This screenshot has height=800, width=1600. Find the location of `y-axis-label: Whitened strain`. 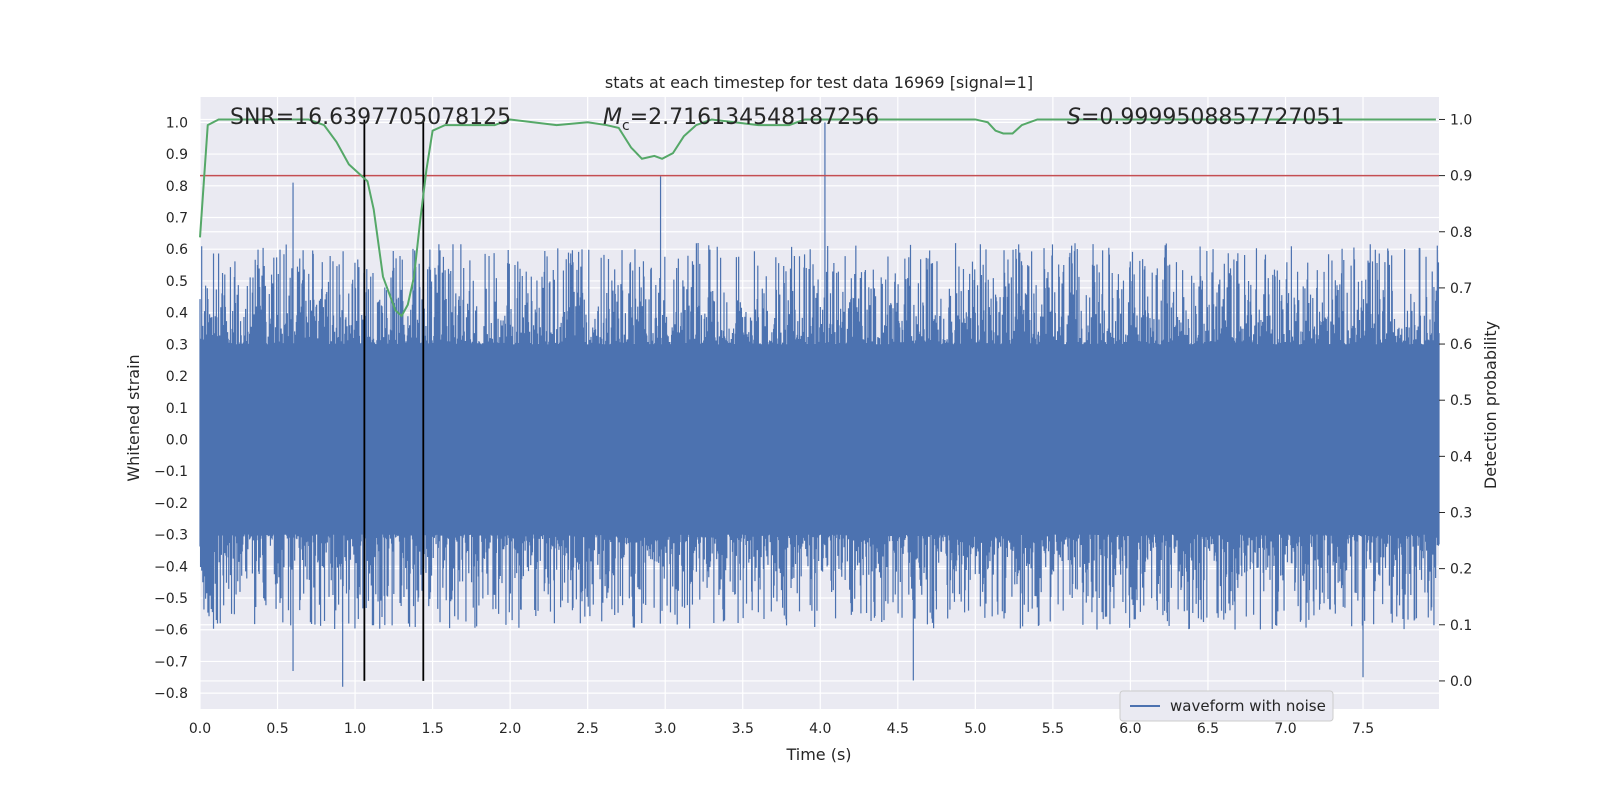

y-axis-label: Whitened strain is located at coordinates (133, 417).